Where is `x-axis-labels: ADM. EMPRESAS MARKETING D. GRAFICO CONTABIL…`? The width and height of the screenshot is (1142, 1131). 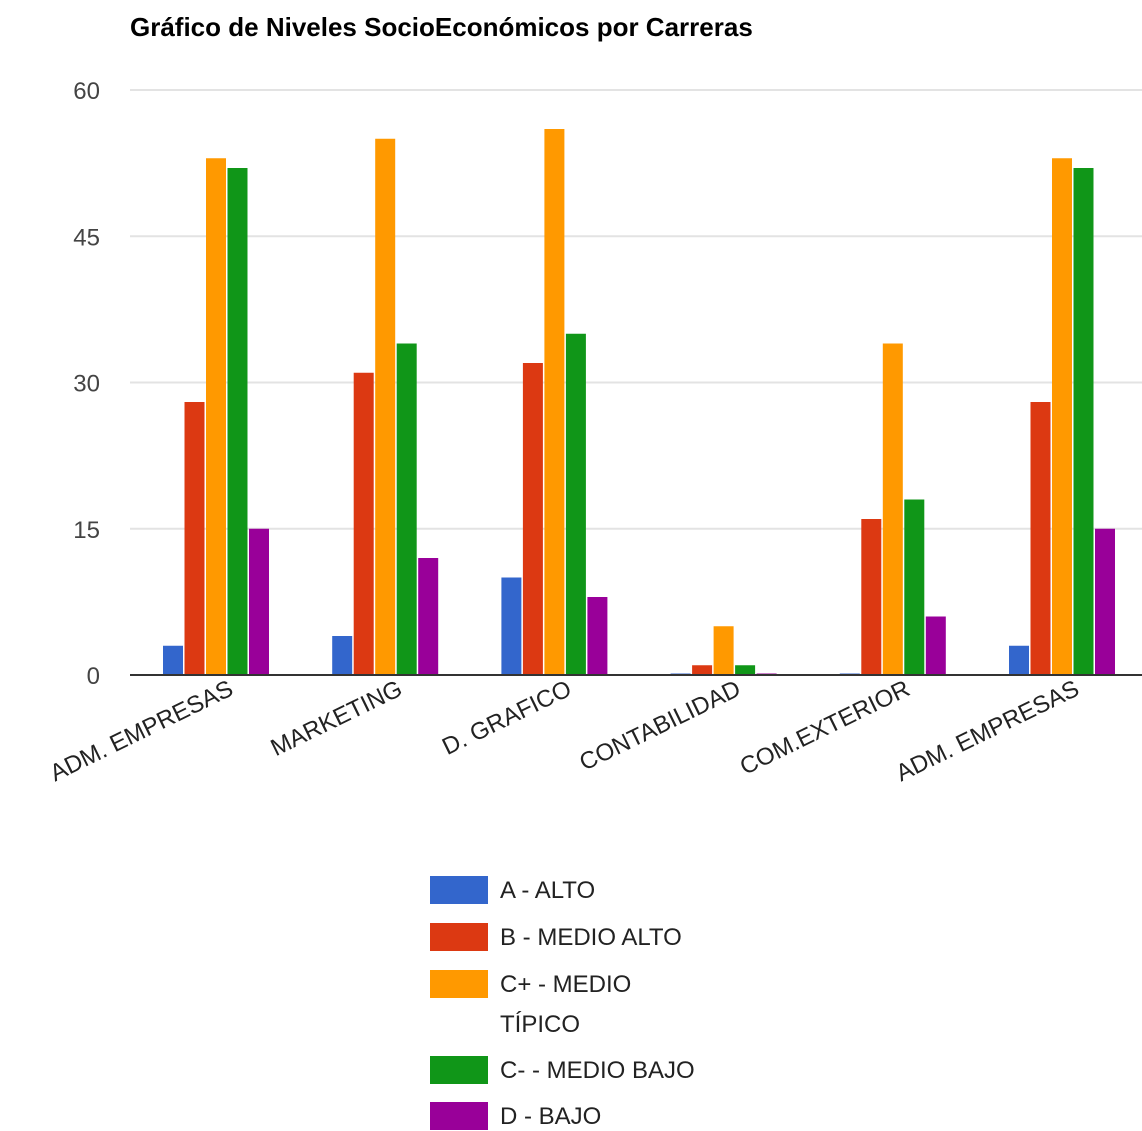
x-axis-labels: ADM. EMPRESAS MARKETING D. GRAFICO CONTABIL… is located at coordinates (565, 731).